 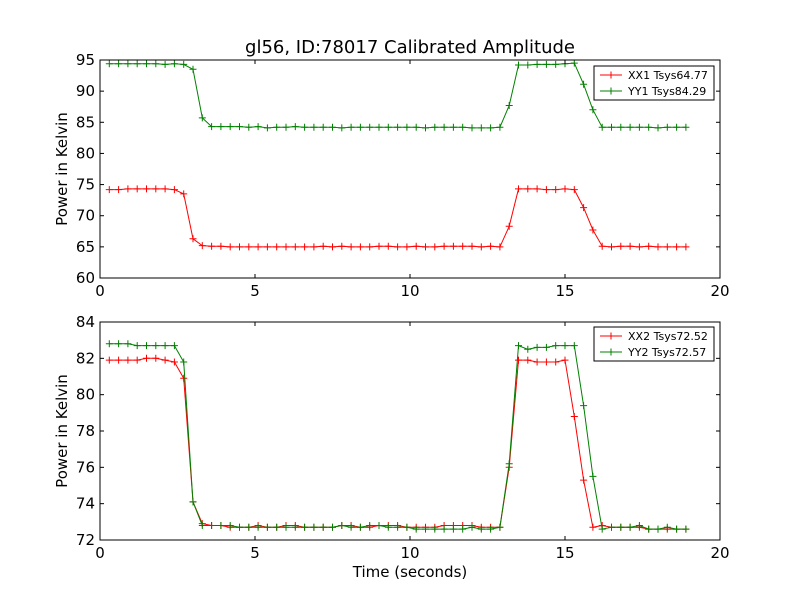 I want to click on x-tick-label: 5, so click(x=255, y=553).